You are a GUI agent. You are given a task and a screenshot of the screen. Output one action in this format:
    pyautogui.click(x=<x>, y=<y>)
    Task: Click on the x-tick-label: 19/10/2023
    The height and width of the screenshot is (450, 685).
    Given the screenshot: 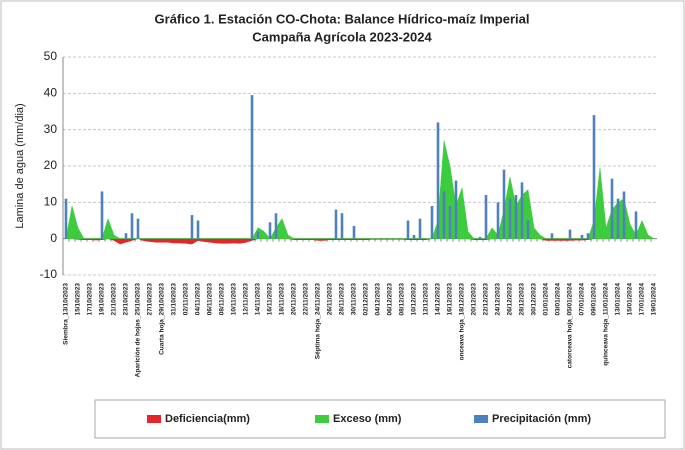 What is the action you would take?
    pyautogui.click(x=102, y=299)
    